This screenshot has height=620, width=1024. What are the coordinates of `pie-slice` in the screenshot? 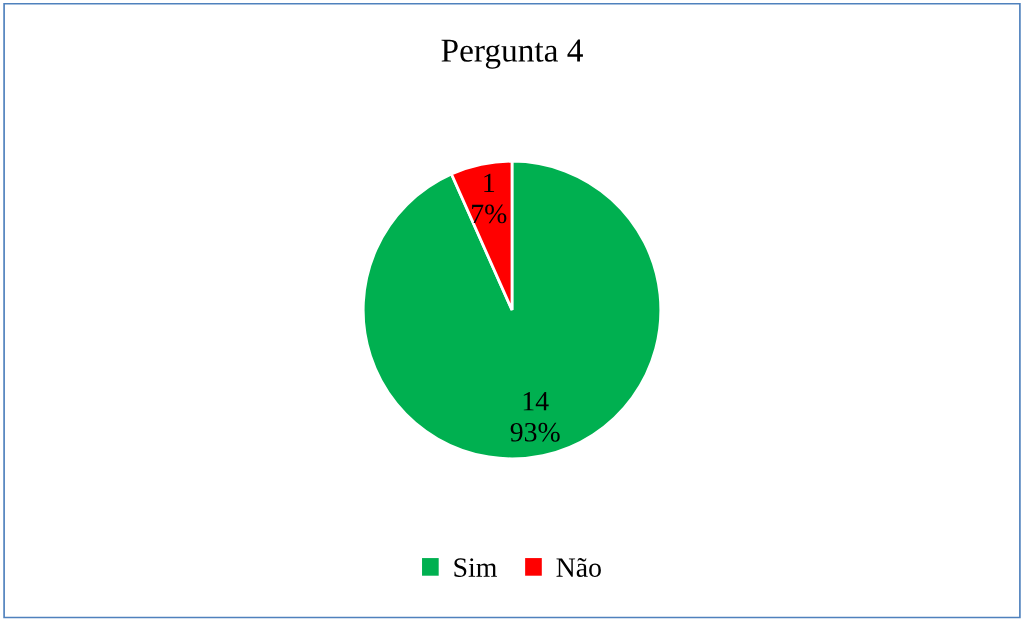 It's located at (512, 310).